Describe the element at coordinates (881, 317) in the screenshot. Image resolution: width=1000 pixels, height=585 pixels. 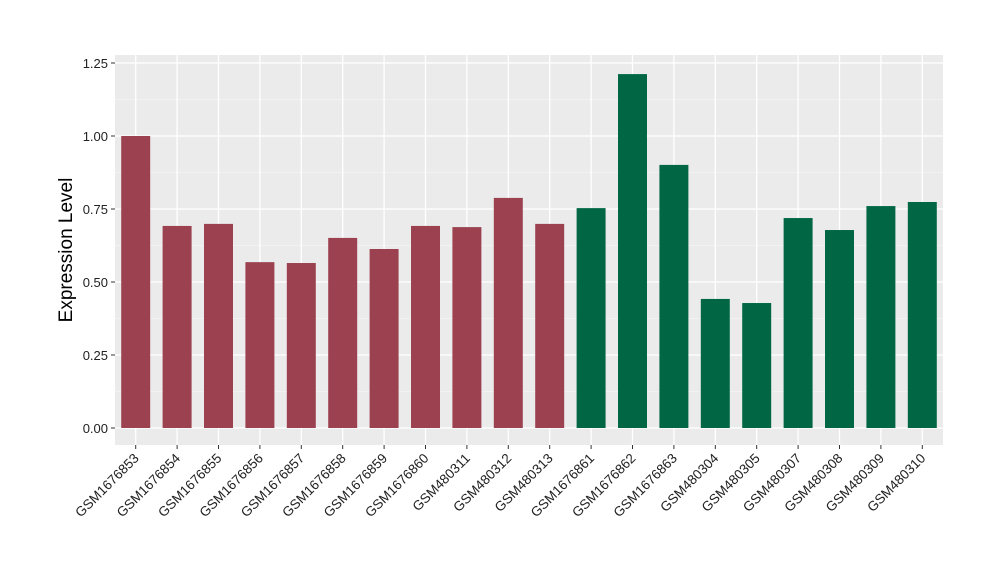
I see `bar-GSM480309` at that location.